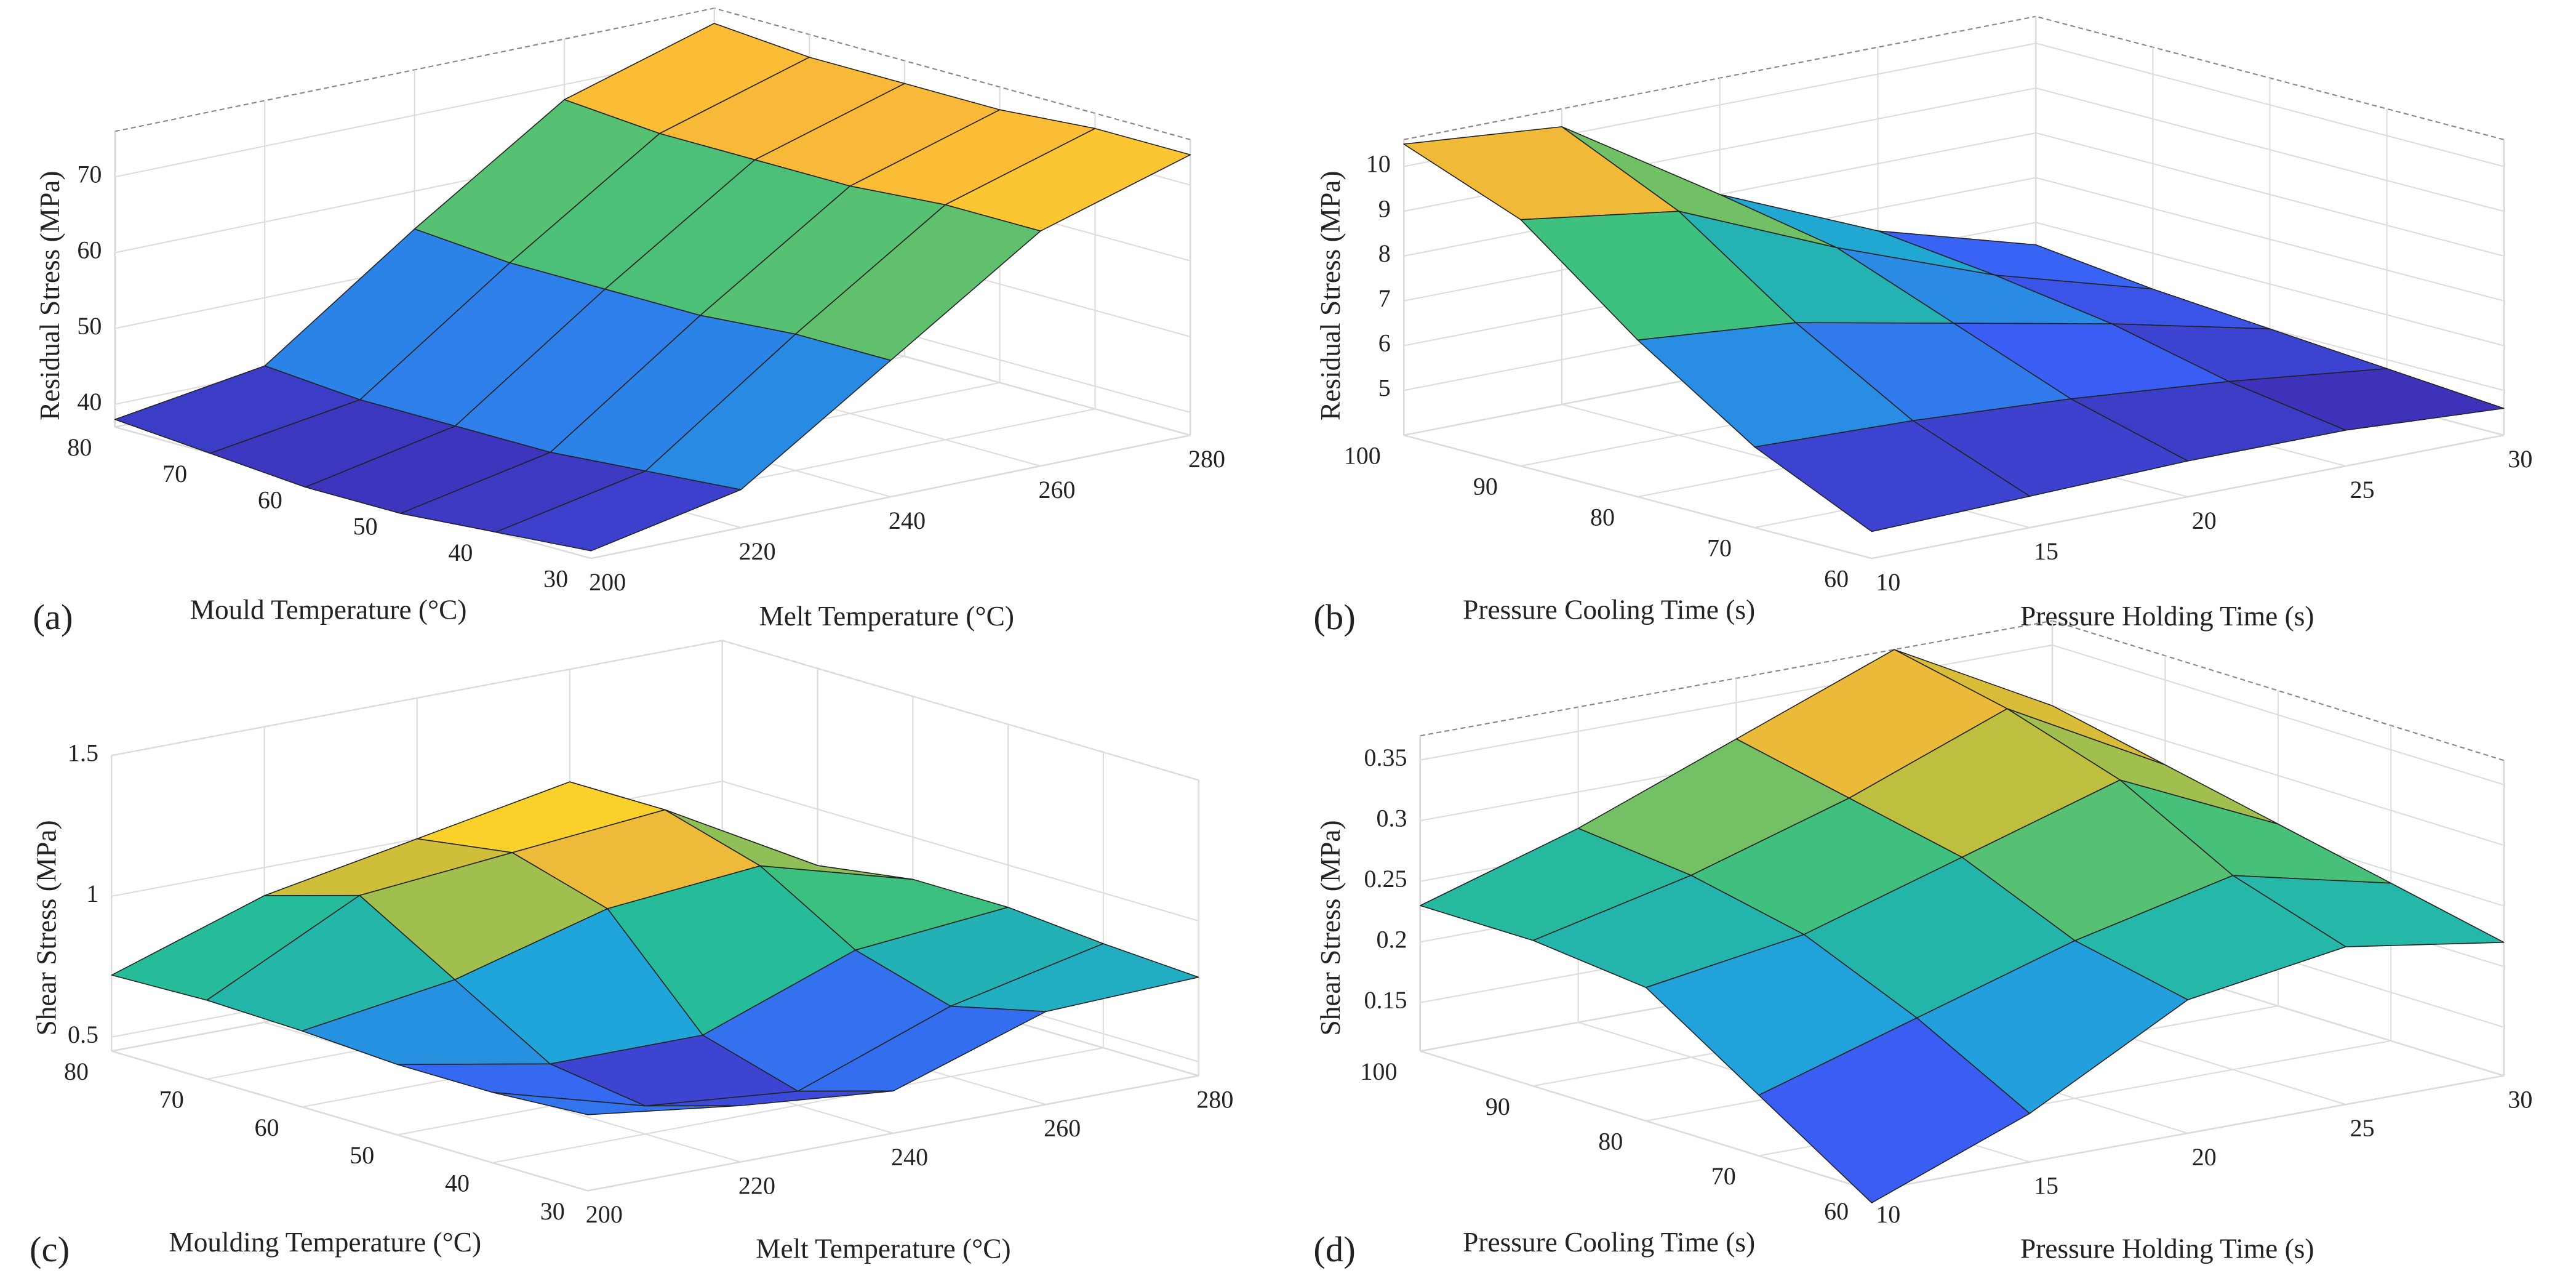 The image size is (2576, 1281). I want to click on z-tick-label: 0.2, so click(1391, 939).